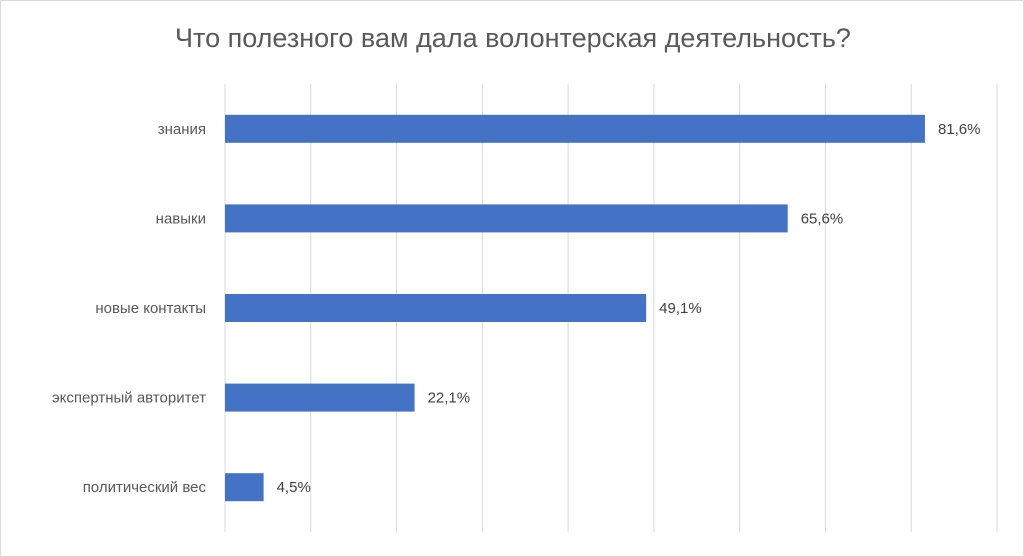  I want to click on value-label: 81,6%, so click(959, 129).